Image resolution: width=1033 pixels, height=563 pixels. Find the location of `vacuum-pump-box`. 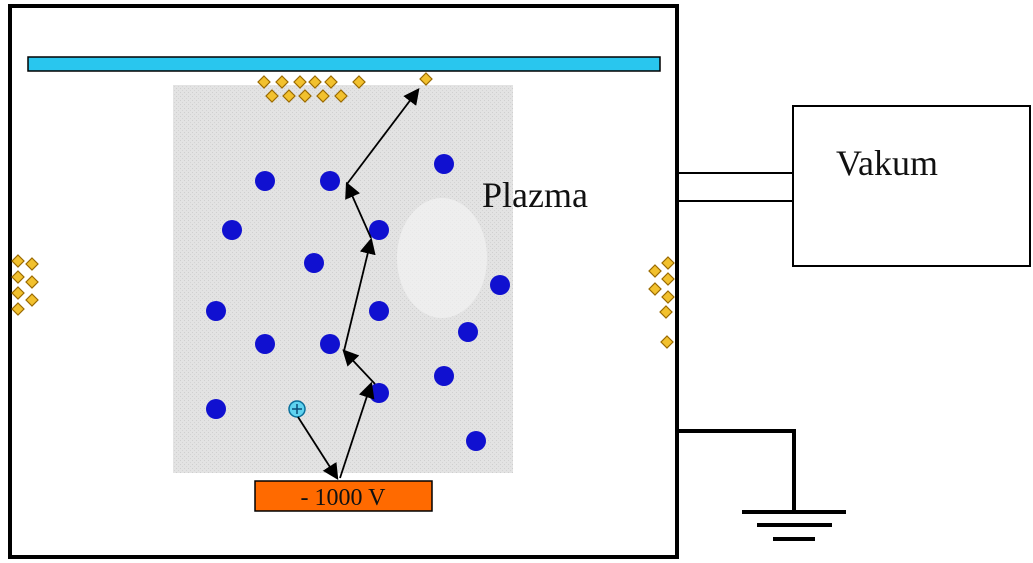

vacuum-pump-box is located at coordinates (911, 186).